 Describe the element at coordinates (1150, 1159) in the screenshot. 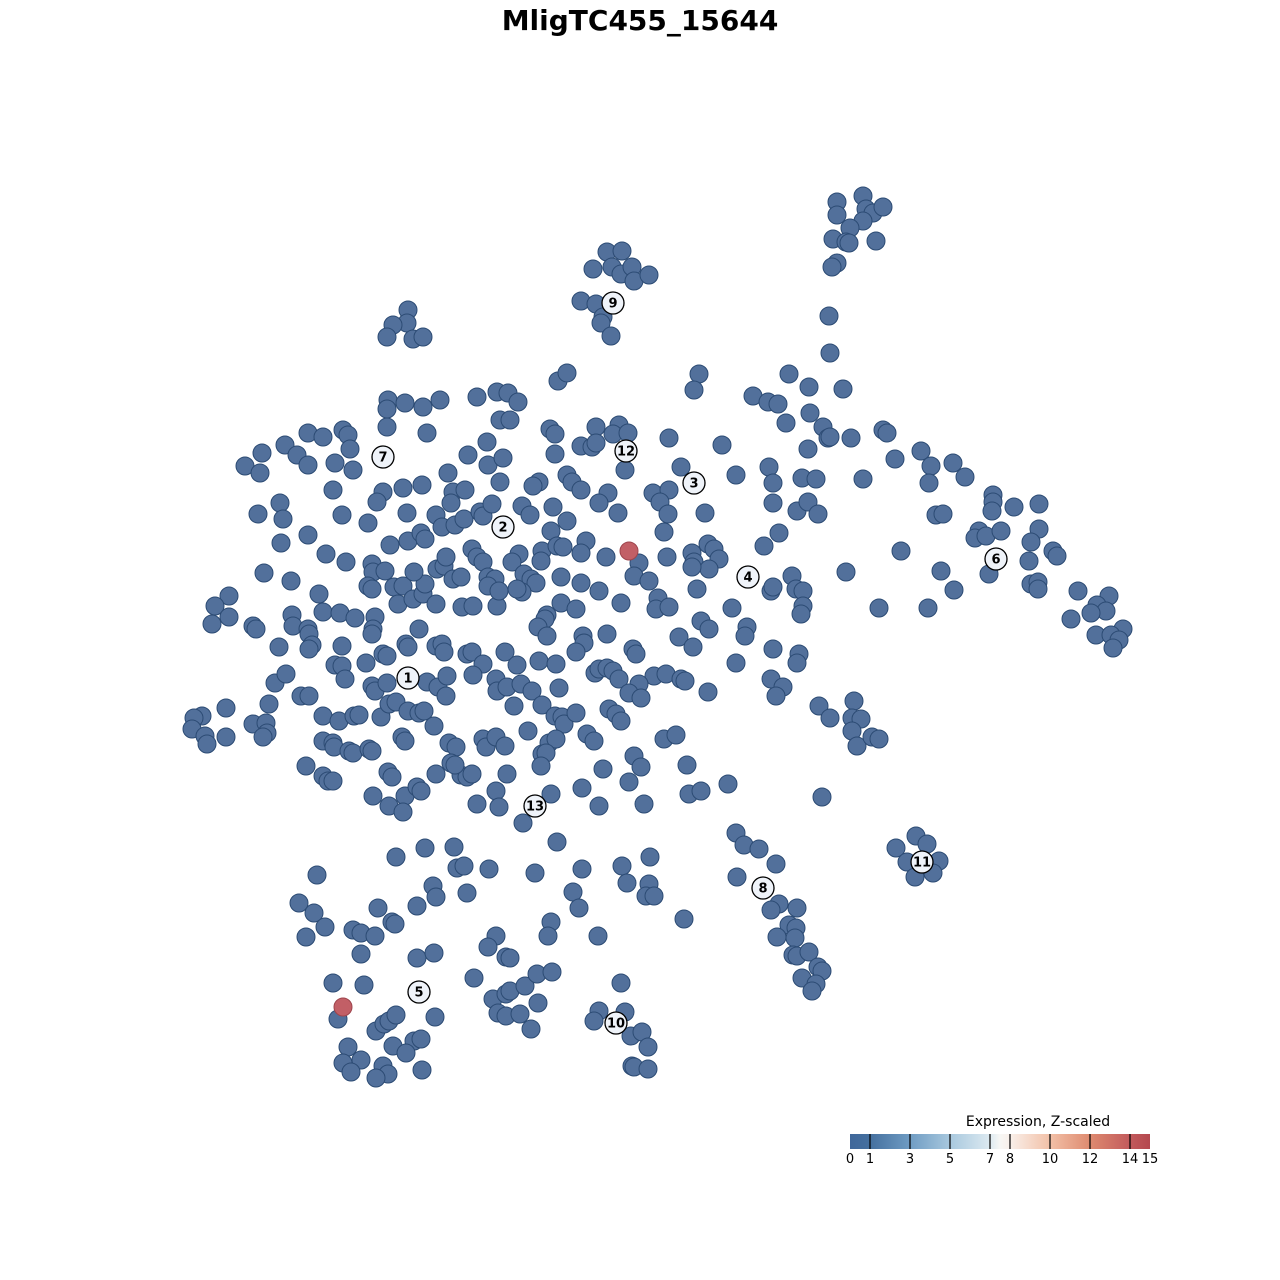

I see `legend-tick-label: 15` at that location.